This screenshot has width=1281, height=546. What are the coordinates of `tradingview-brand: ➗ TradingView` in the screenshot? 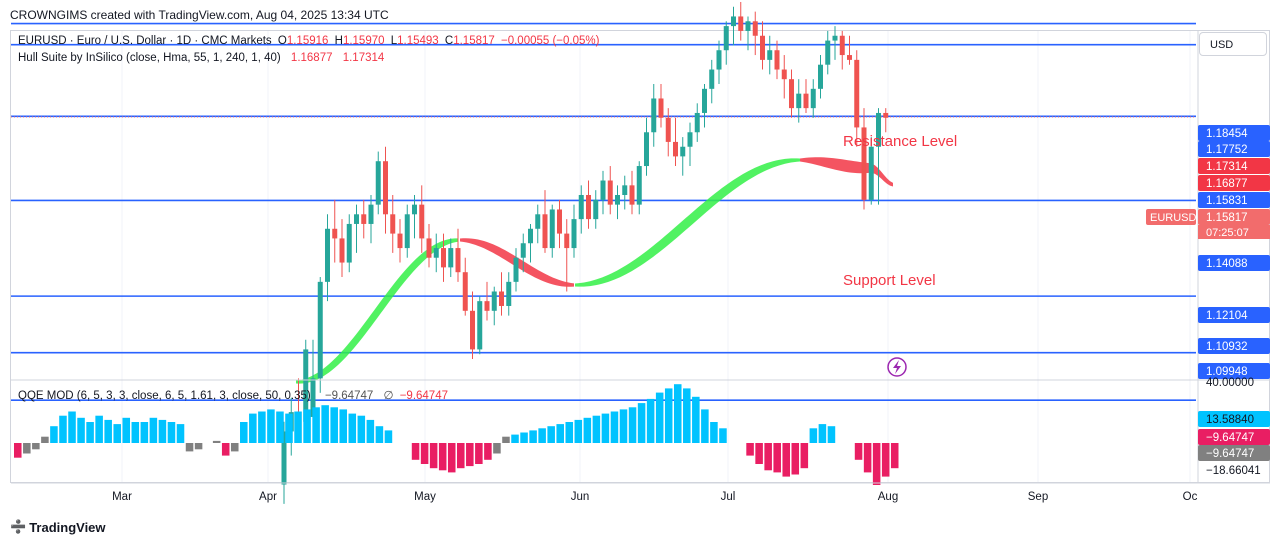 It's located at (58, 527).